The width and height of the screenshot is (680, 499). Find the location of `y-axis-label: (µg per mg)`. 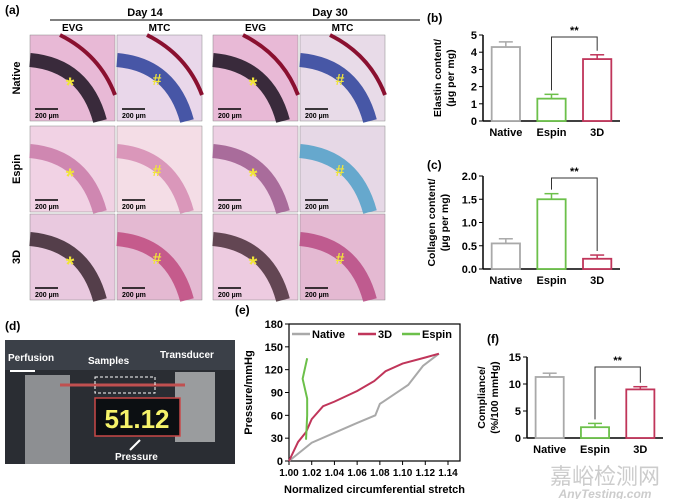

y-axis-label: (µg per mg) is located at coordinates (445, 222).